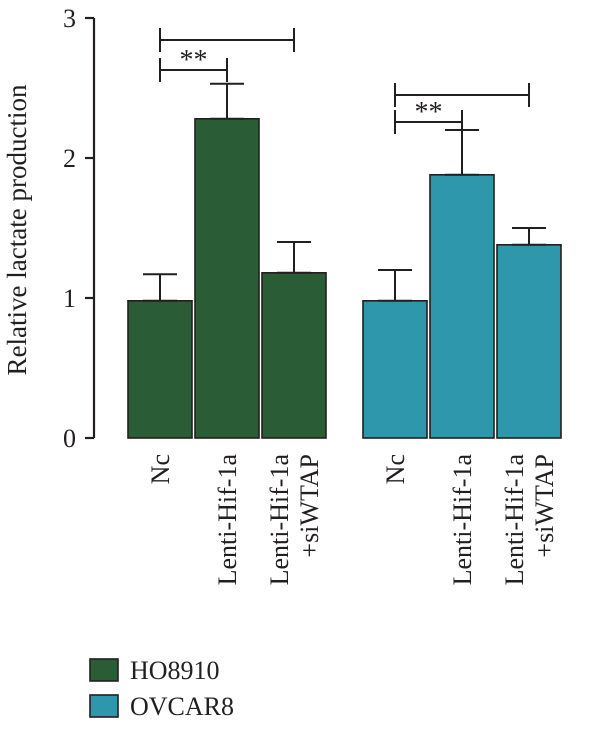 The height and width of the screenshot is (733, 600). What do you see at coordinates (344, 81) in the screenshot?
I see `significance-brackets: ** **` at bounding box center [344, 81].